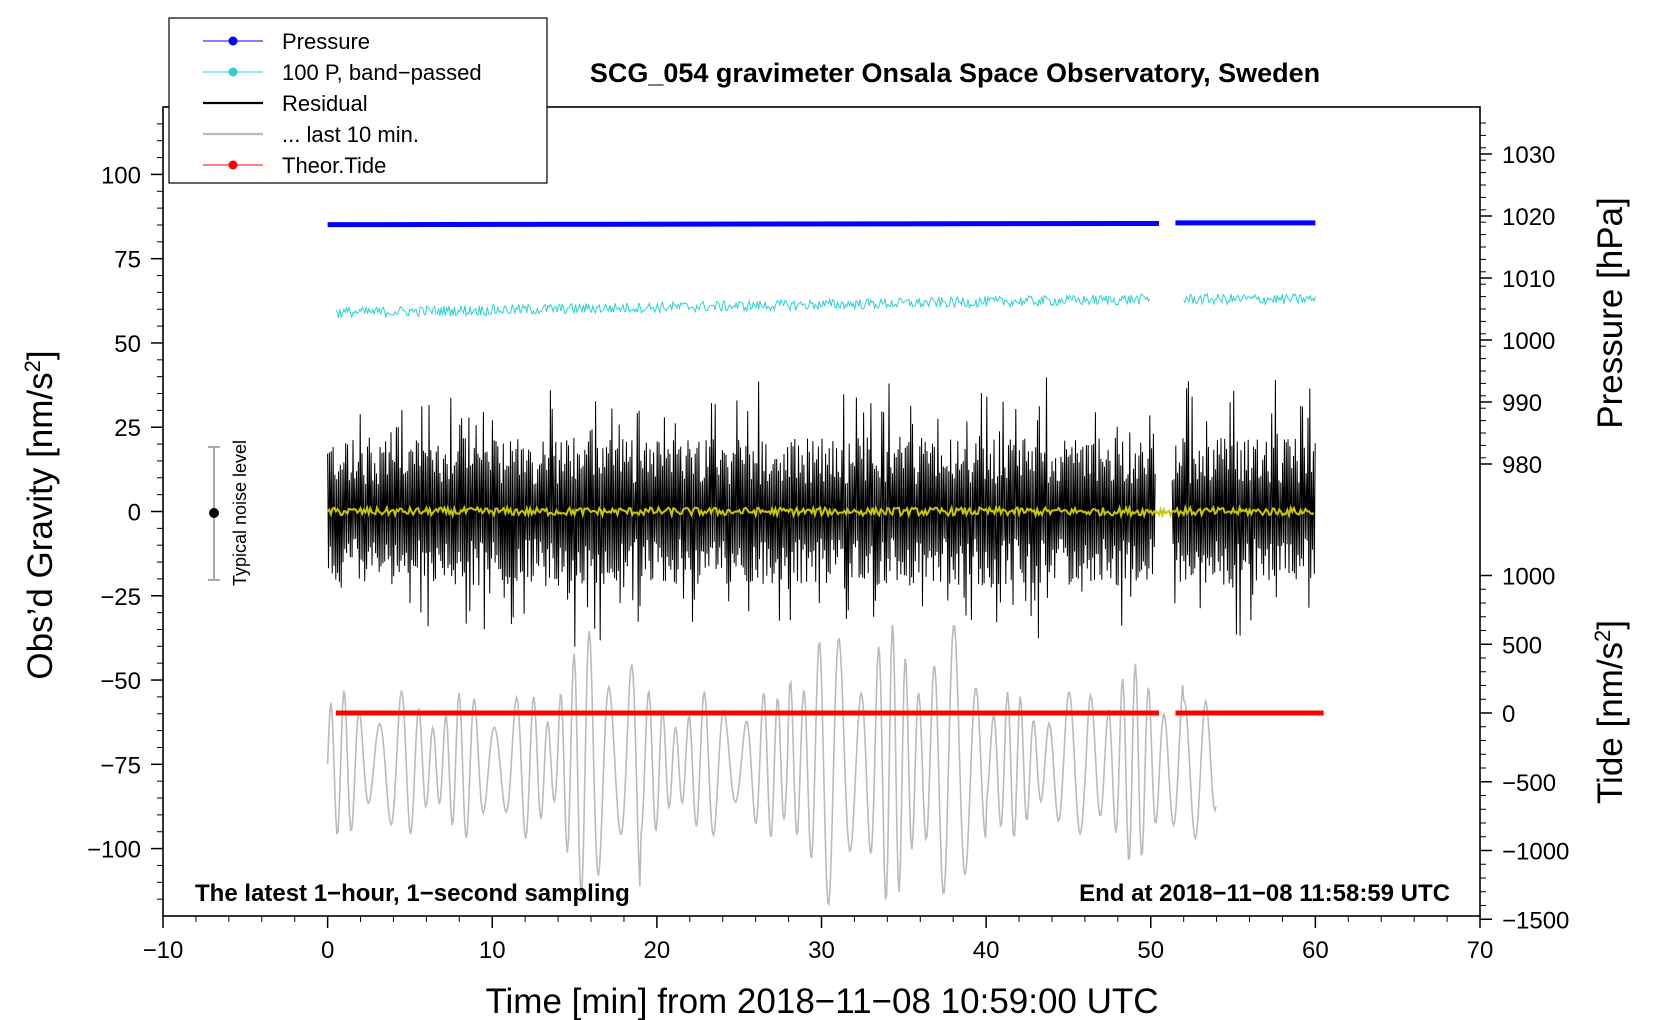  What do you see at coordinates (120, 681) in the screenshot?
I see `y-tick-label: −50` at bounding box center [120, 681].